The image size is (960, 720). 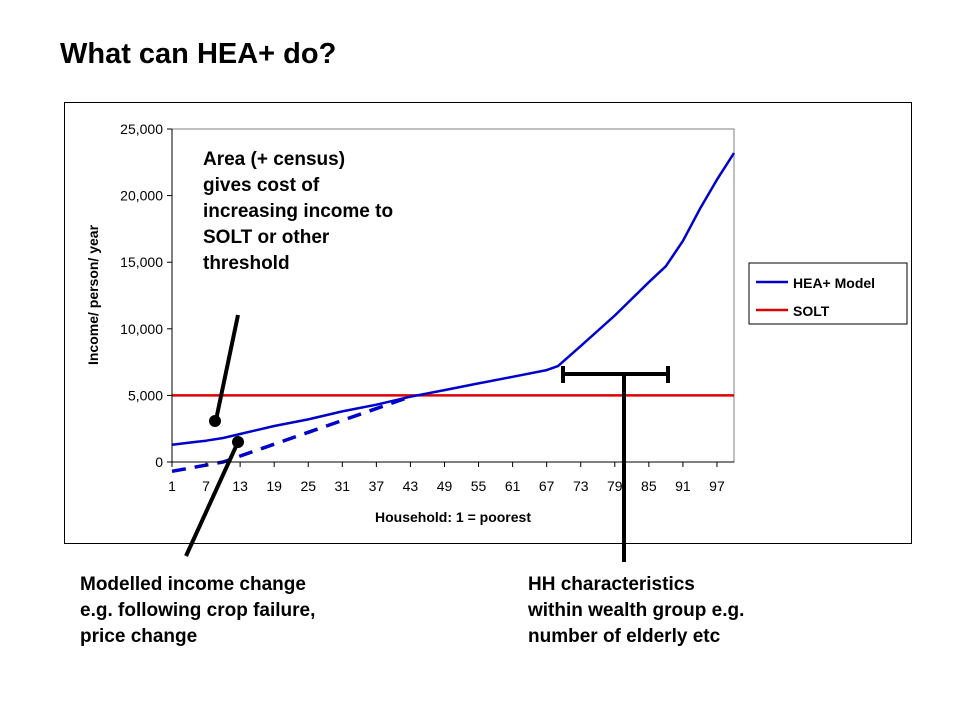 What do you see at coordinates (172, 486) in the screenshot?
I see `x-tick-label: 1` at bounding box center [172, 486].